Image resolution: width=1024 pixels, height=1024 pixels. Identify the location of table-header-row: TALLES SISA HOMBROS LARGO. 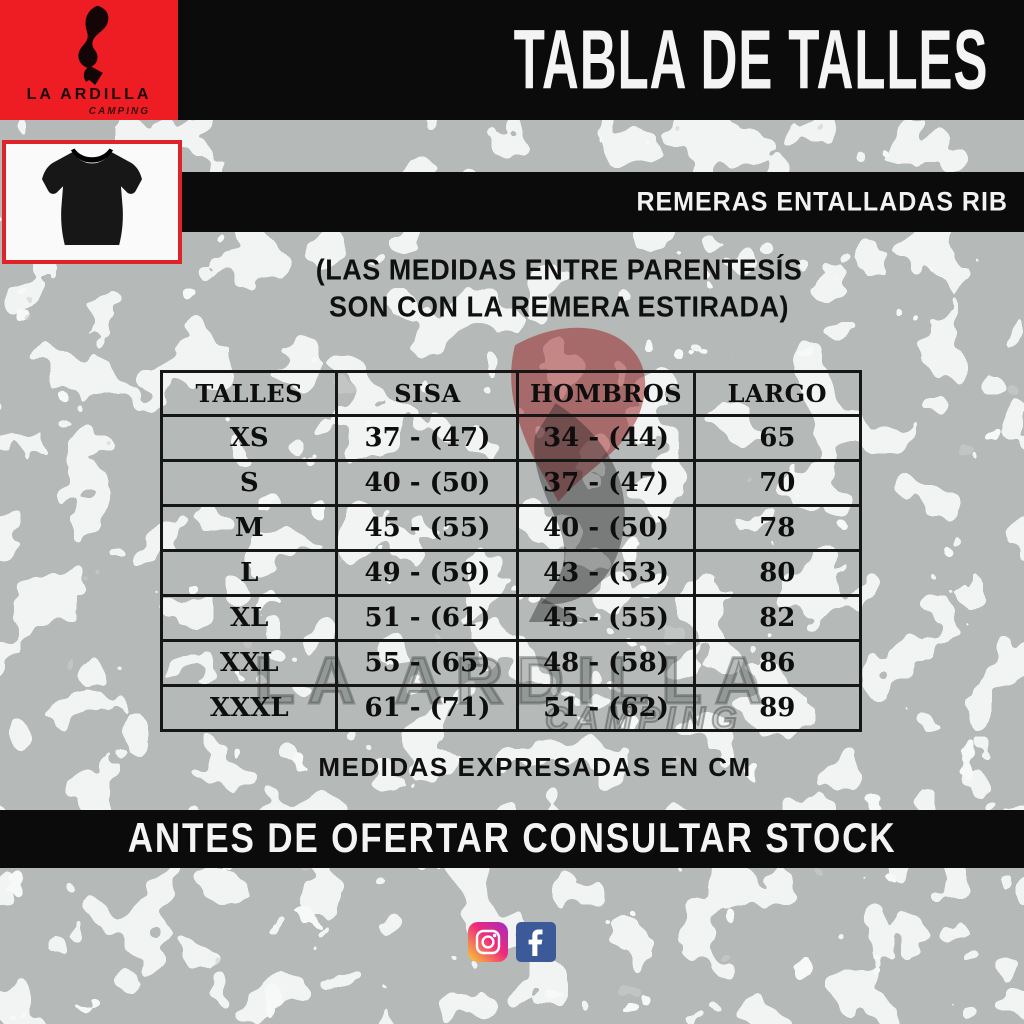
(511, 393).